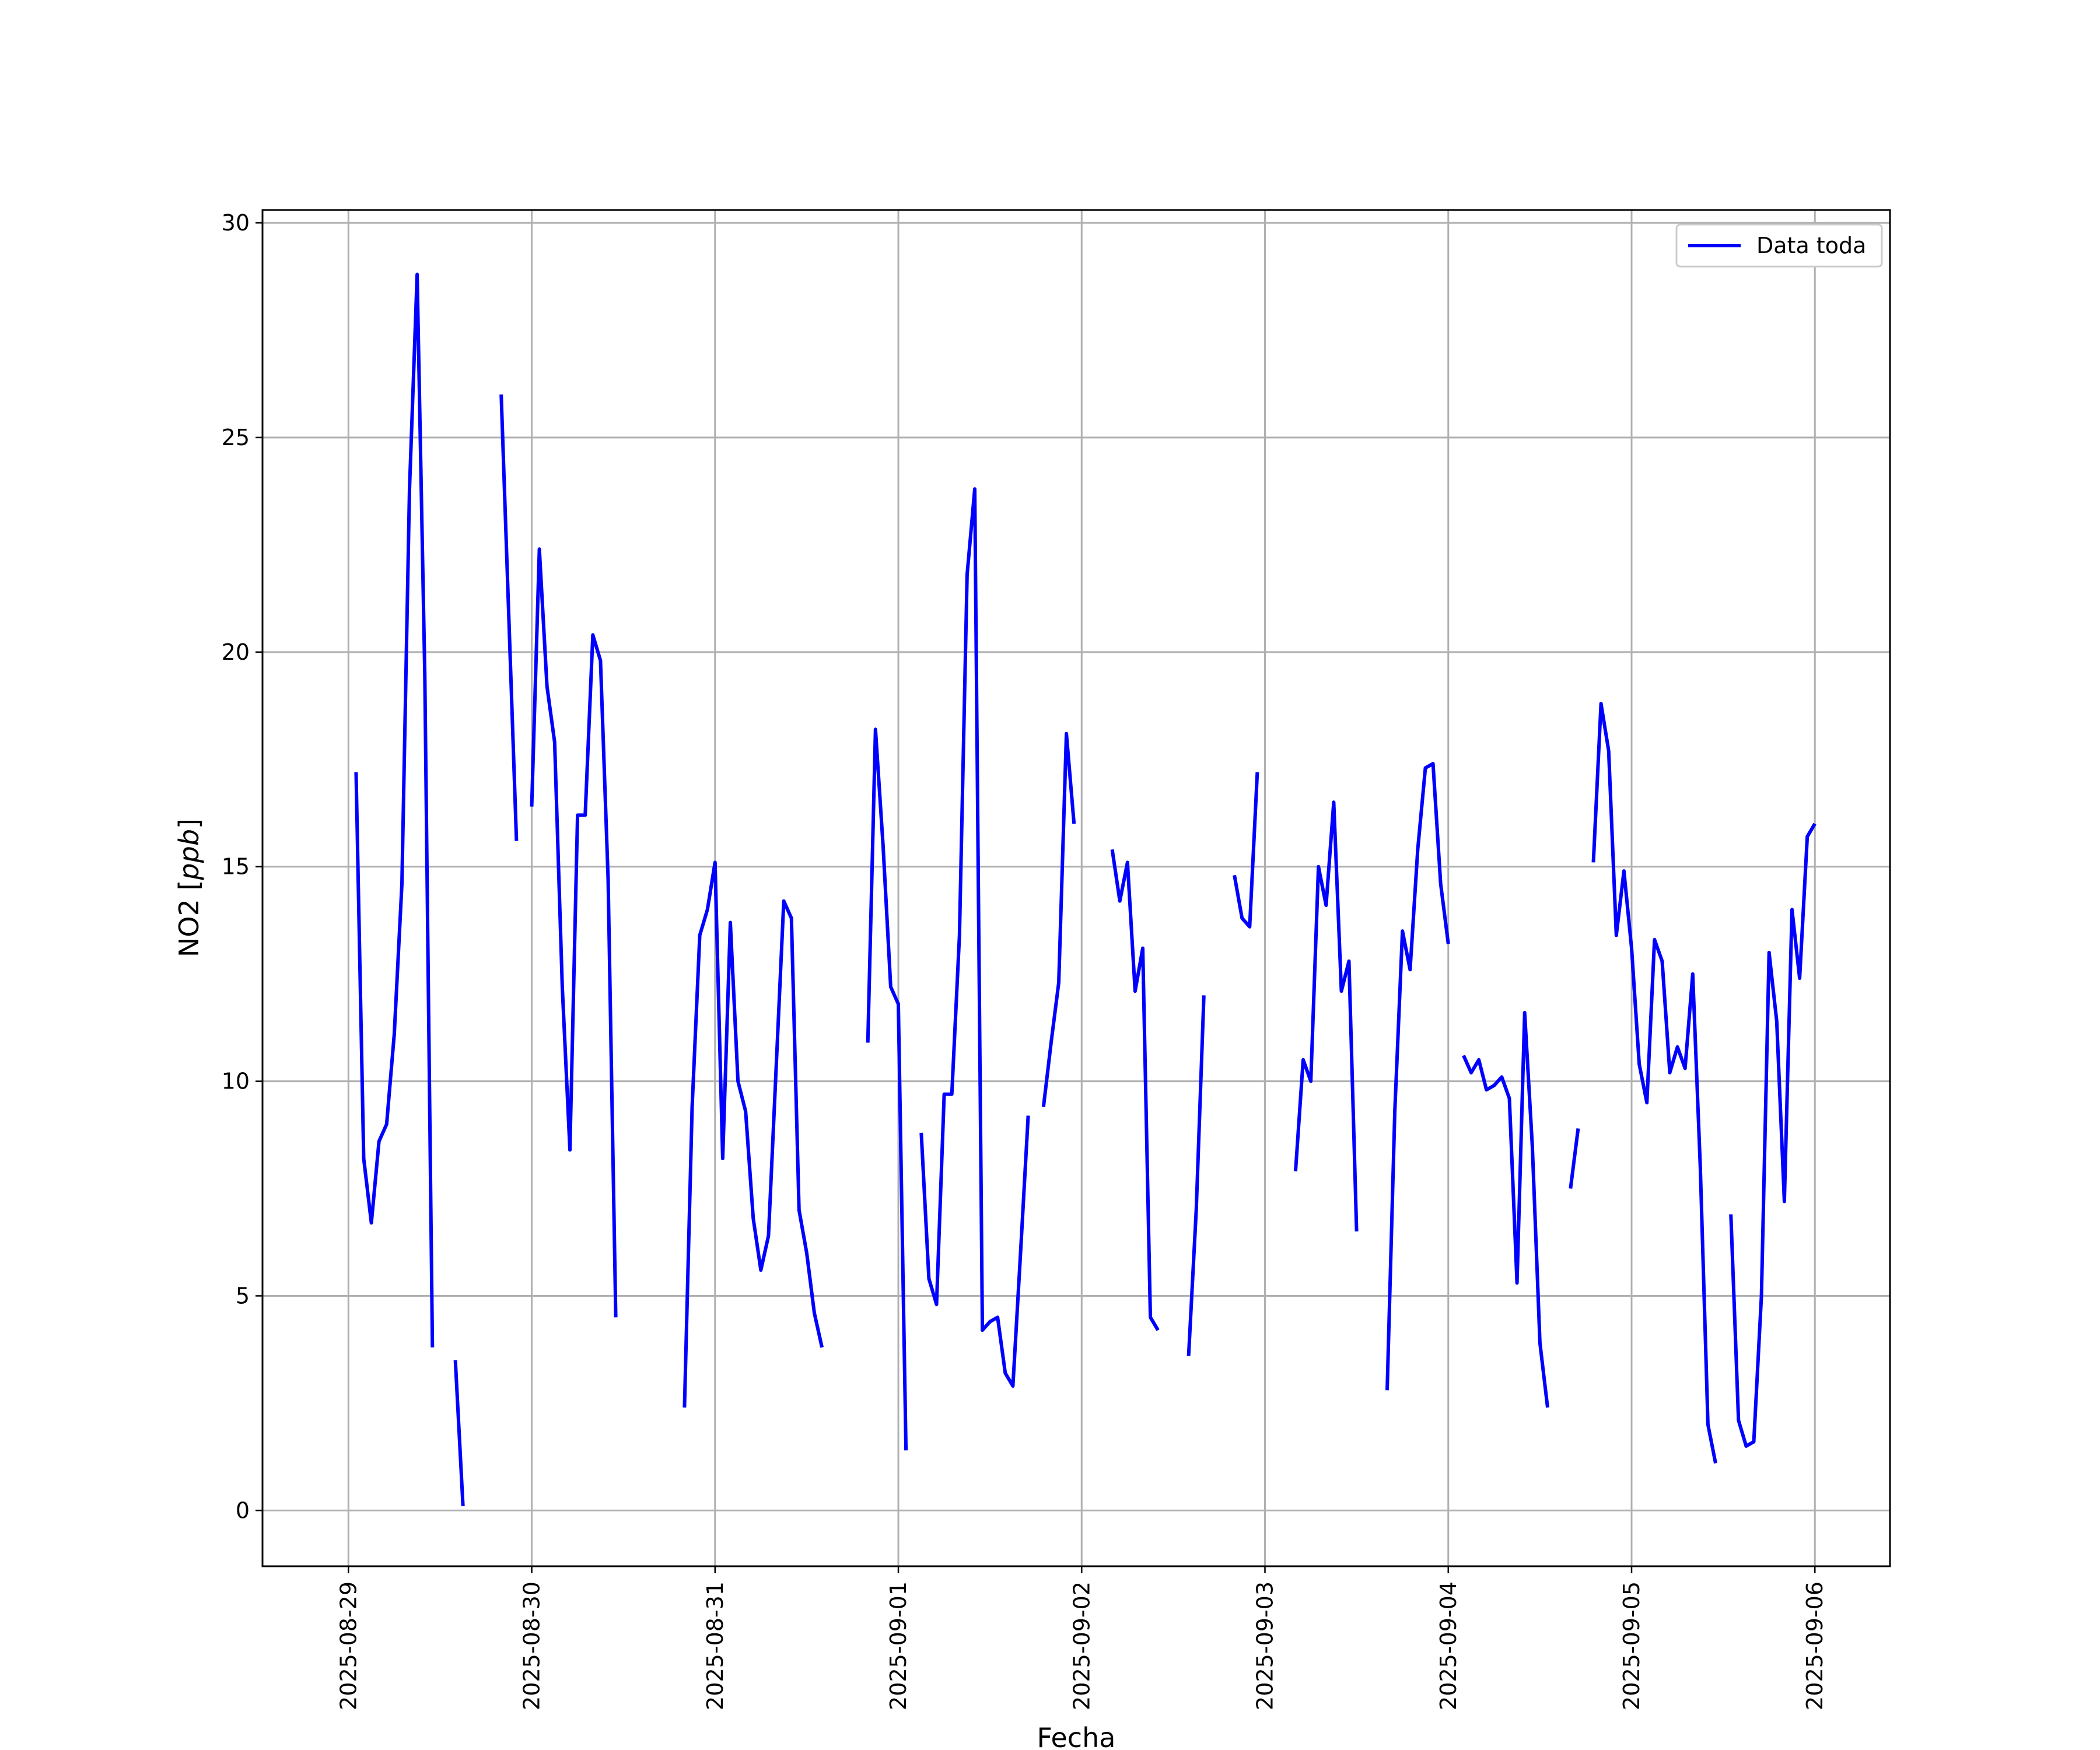 The image size is (2100, 1750). What do you see at coordinates (898, 1645) in the screenshot?
I see `x-tick-label: 2025-09-01` at bounding box center [898, 1645].